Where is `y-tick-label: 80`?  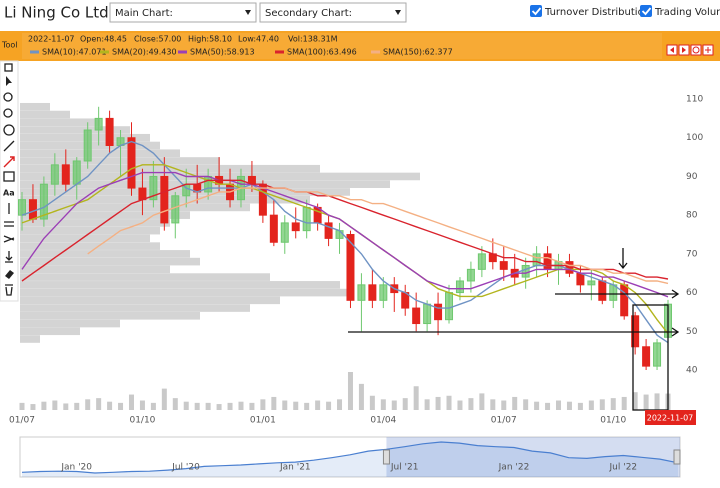 y-tick-label: 80 is located at coordinates (692, 216).